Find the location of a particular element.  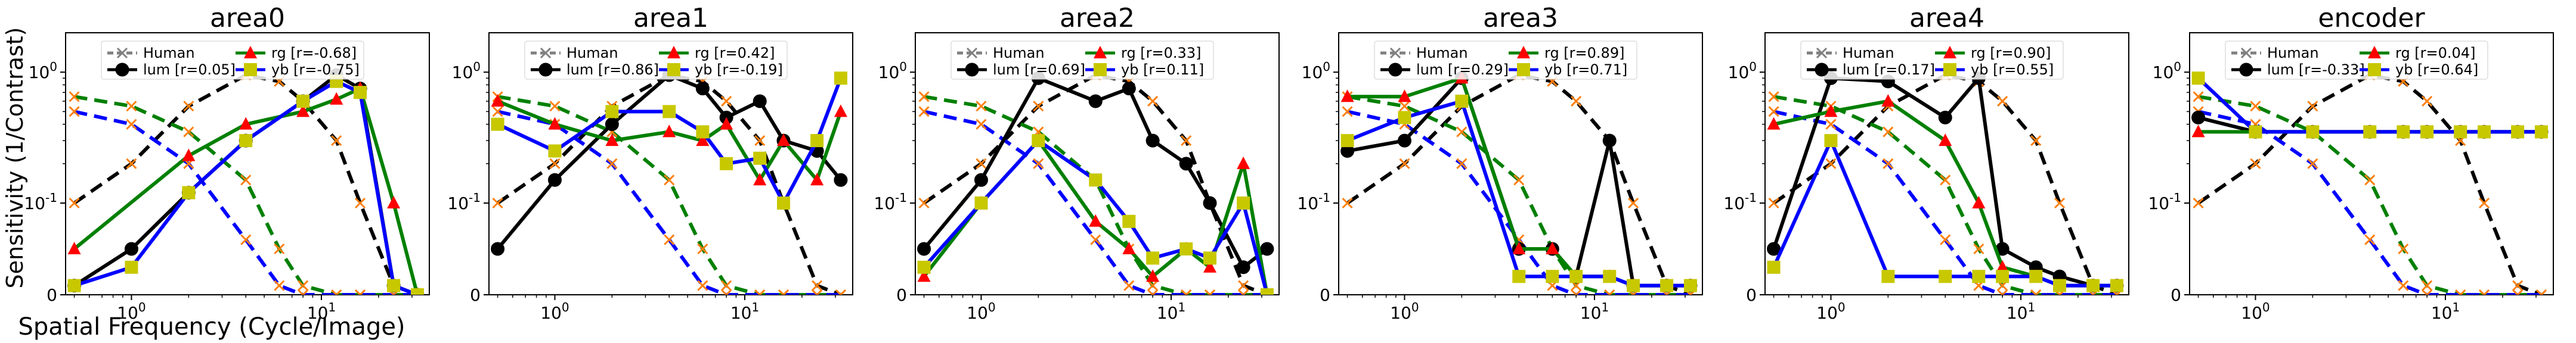

legend-label-lum: lum [r=0.17] is located at coordinates (1889, 70).